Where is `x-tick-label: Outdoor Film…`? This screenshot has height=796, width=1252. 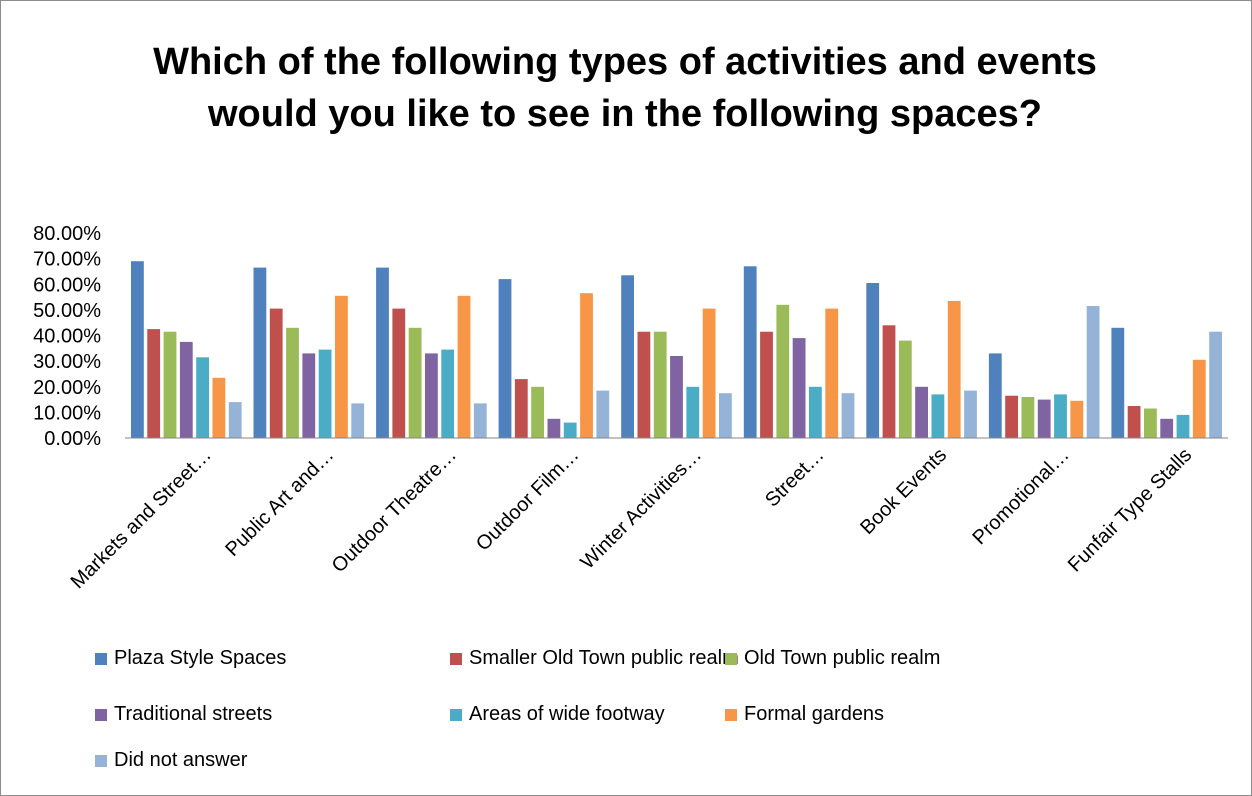 x-tick-label: Outdoor Film… is located at coordinates (527, 499).